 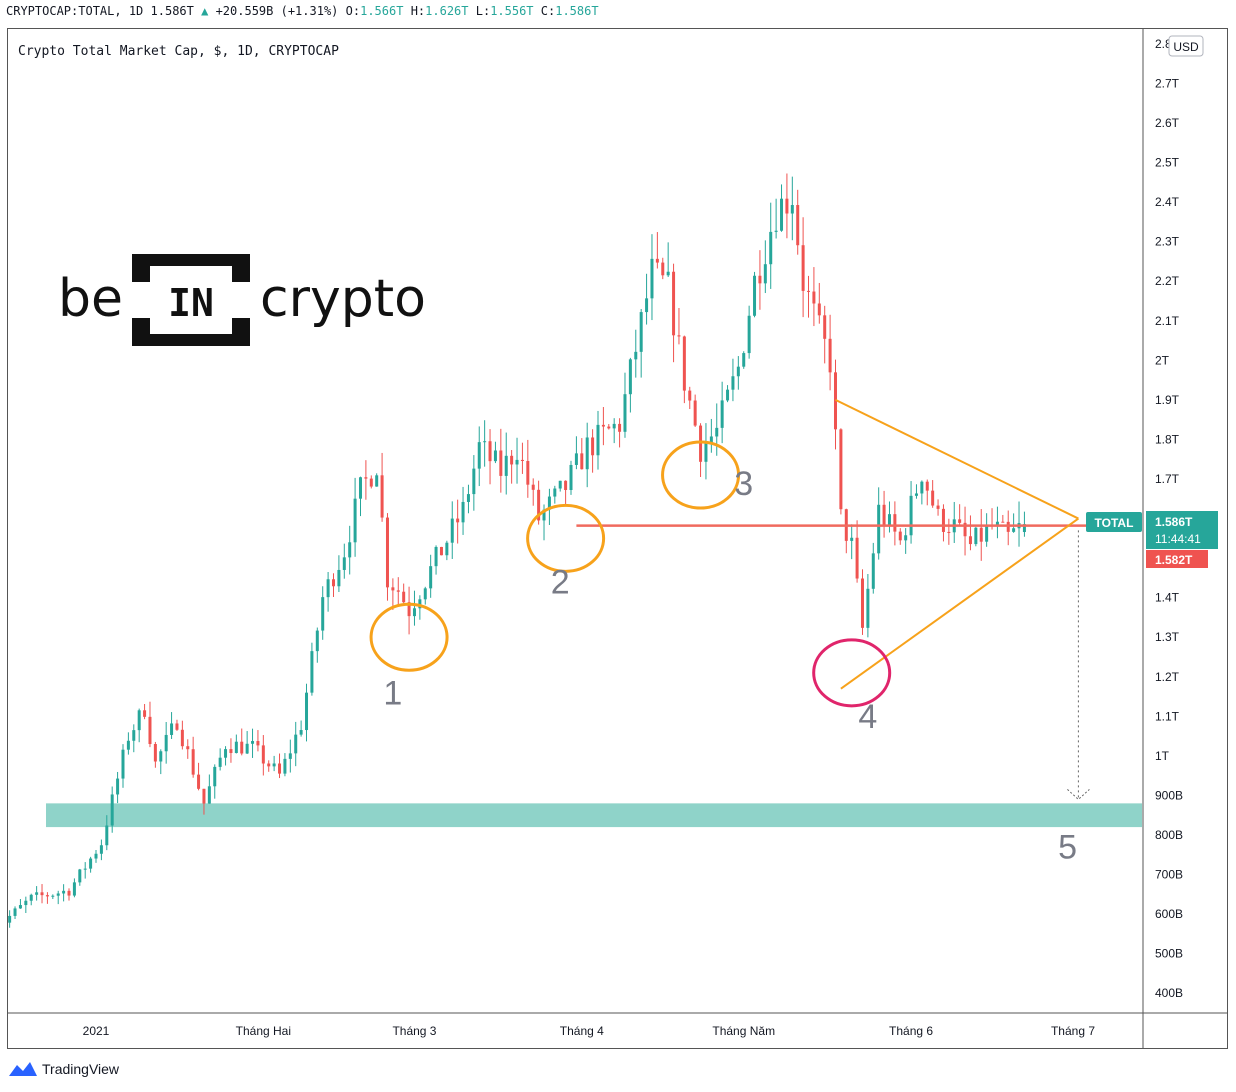 What do you see at coordinates (81, 1069) in the screenshot?
I see `footer-brand-label: TradingView` at bounding box center [81, 1069].